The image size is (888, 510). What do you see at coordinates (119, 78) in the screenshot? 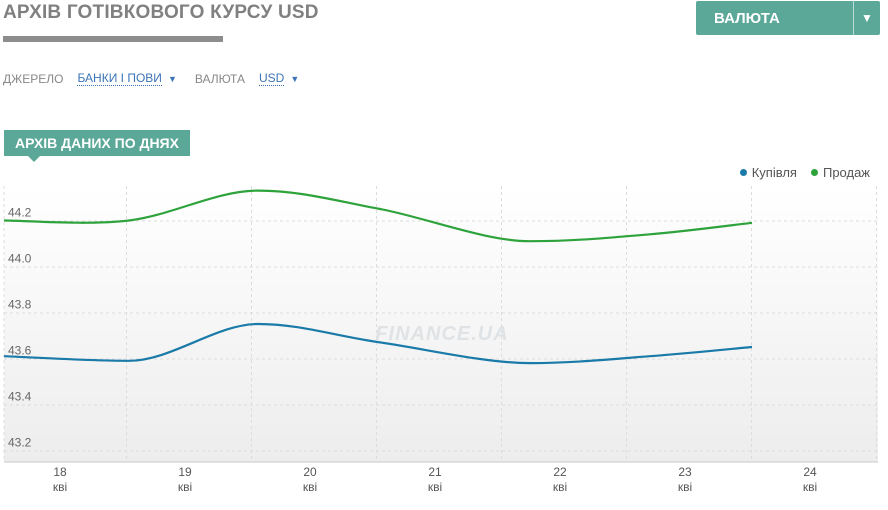
I see `source-select: БАНКИ І ПОВИ` at bounding box center [119, 78].